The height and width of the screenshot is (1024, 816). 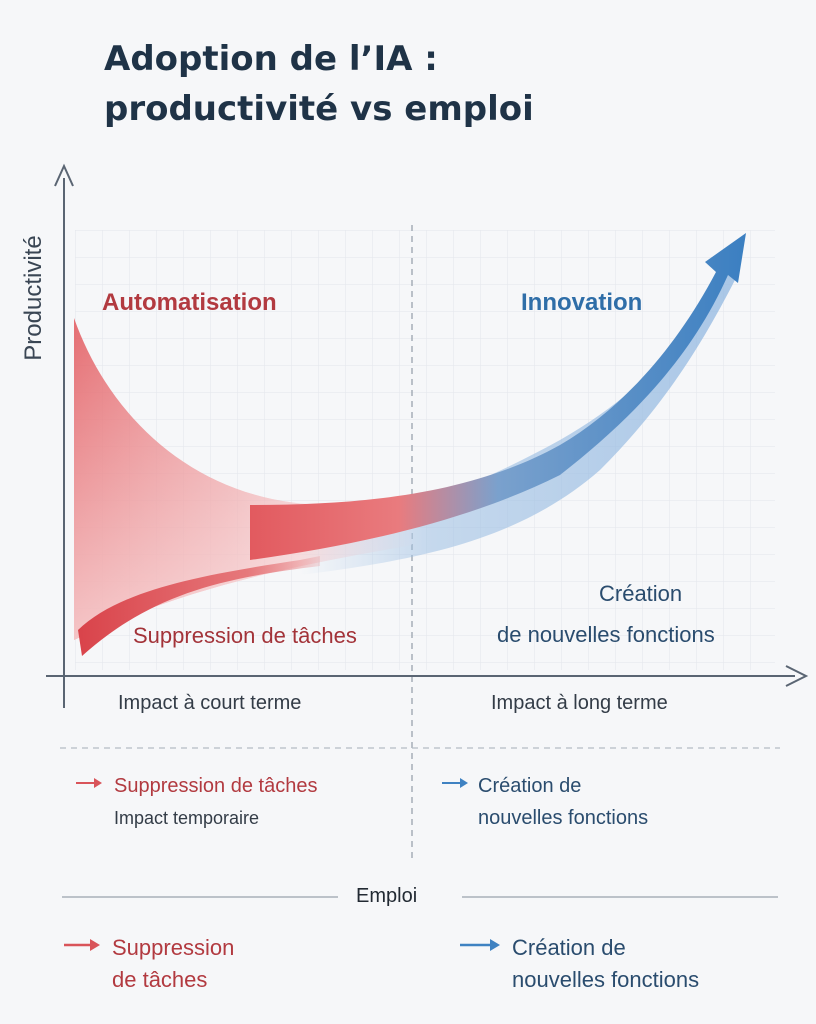 I want to click on legend-new-functions-line2: nouvelles fonctions, so click(x=563, y=818).